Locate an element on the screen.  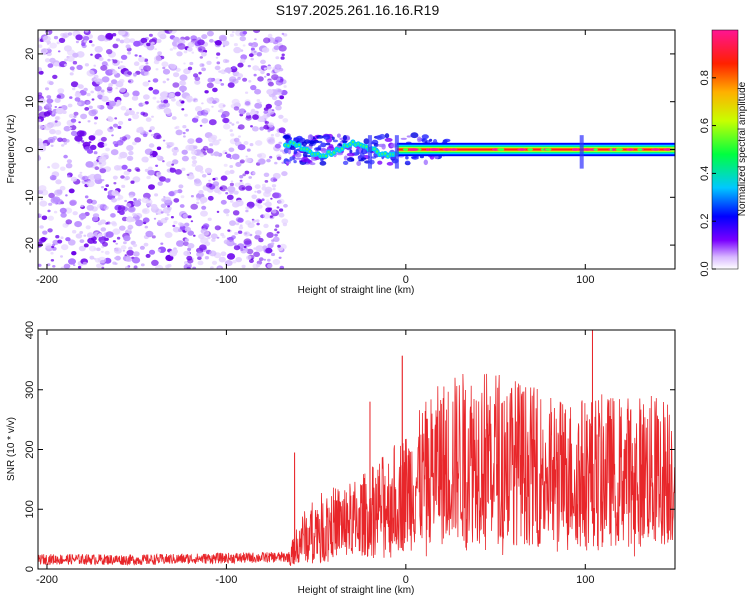
colorbar-tick-label: 0.2 is located at coordinates (705, 221).